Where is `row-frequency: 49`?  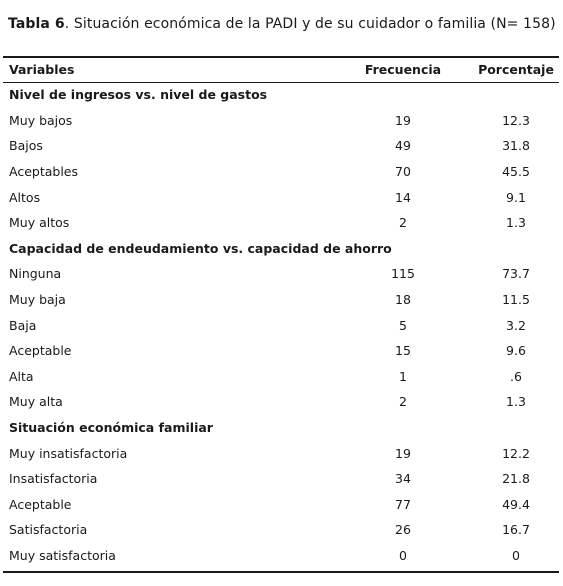
row-frequency: 49 is located at coordinates (403, 146).